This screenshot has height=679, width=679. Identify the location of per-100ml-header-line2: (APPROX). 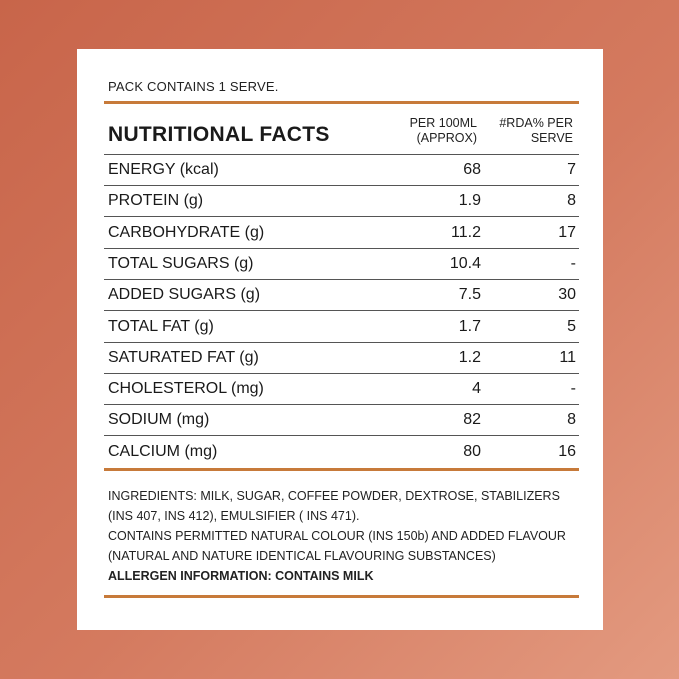
(446, 138).